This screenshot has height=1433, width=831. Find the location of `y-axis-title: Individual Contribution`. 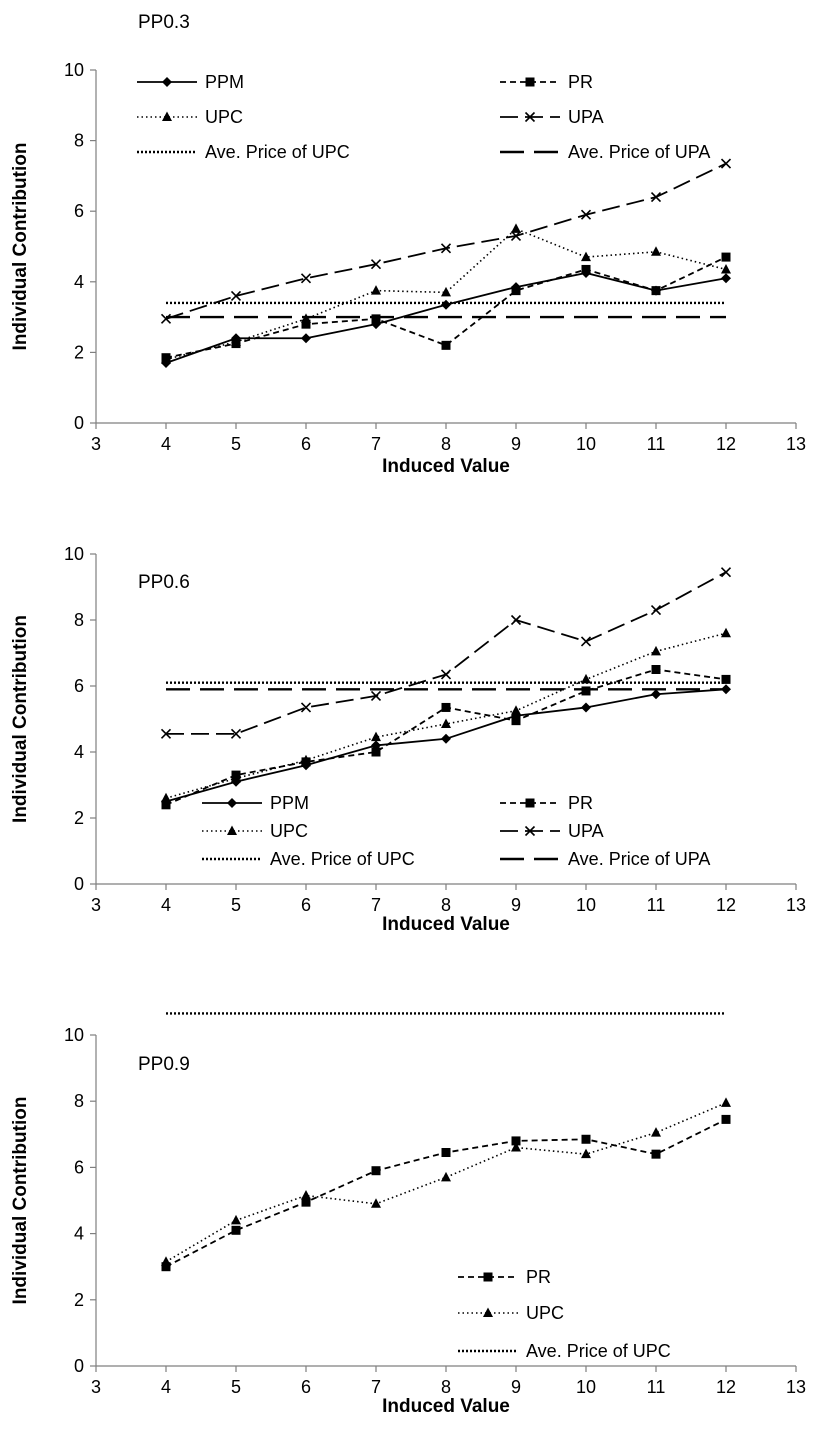

y-axis-title: Individual Contribution is located at coordinates (20, 247).